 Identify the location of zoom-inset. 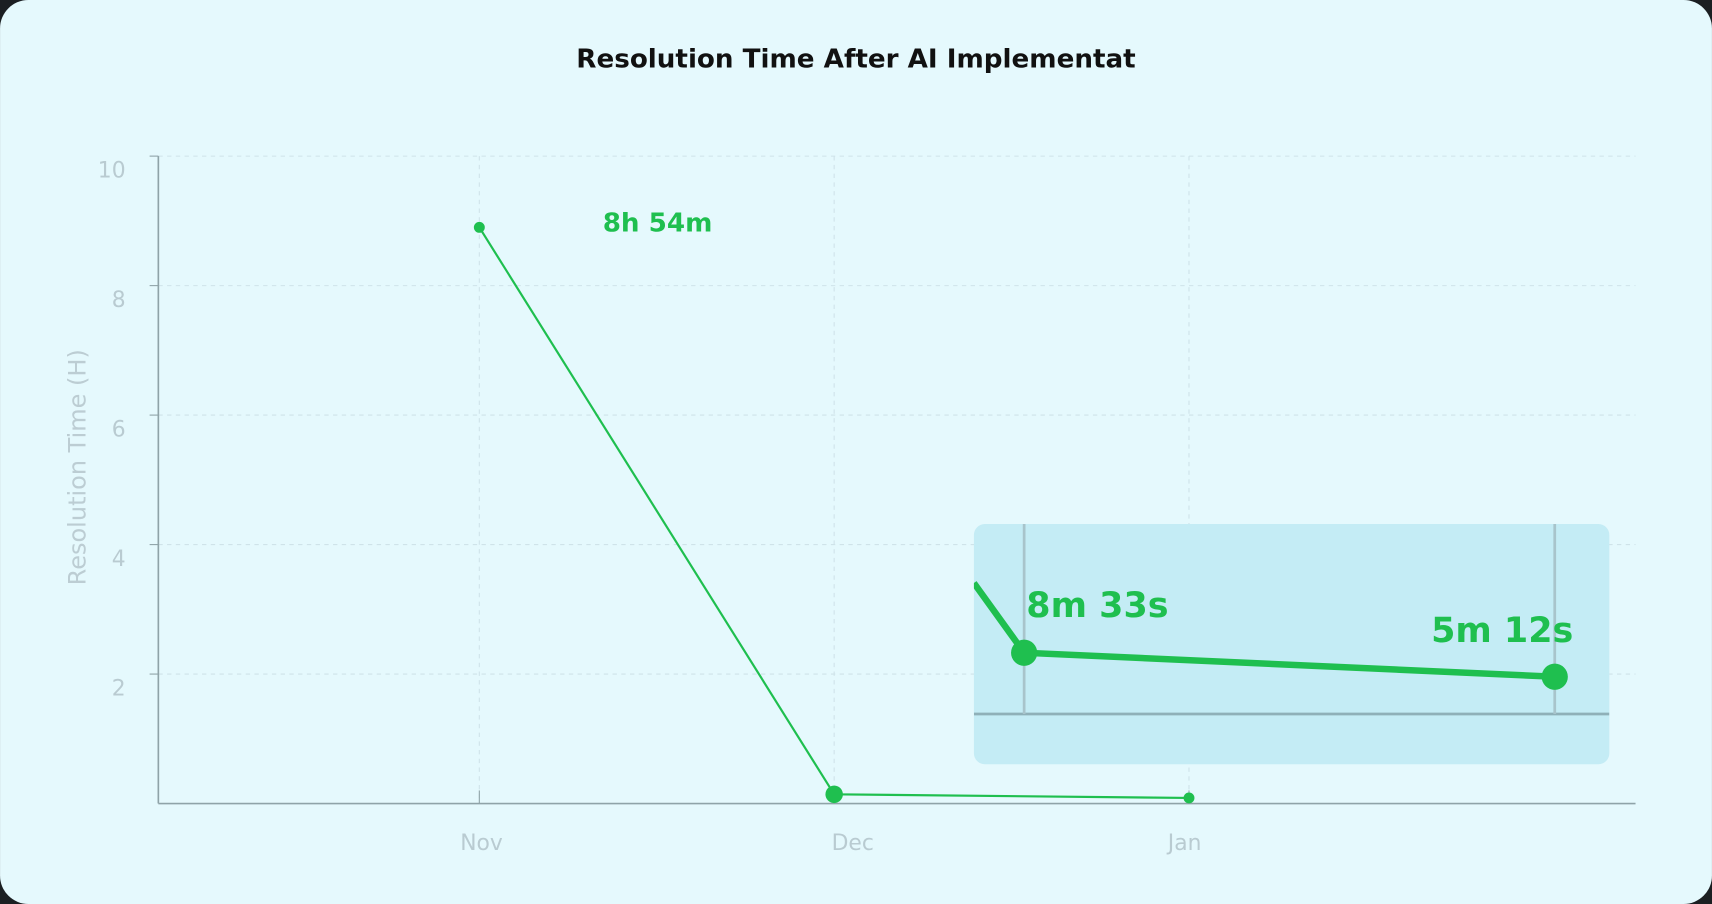
(1291, 644).